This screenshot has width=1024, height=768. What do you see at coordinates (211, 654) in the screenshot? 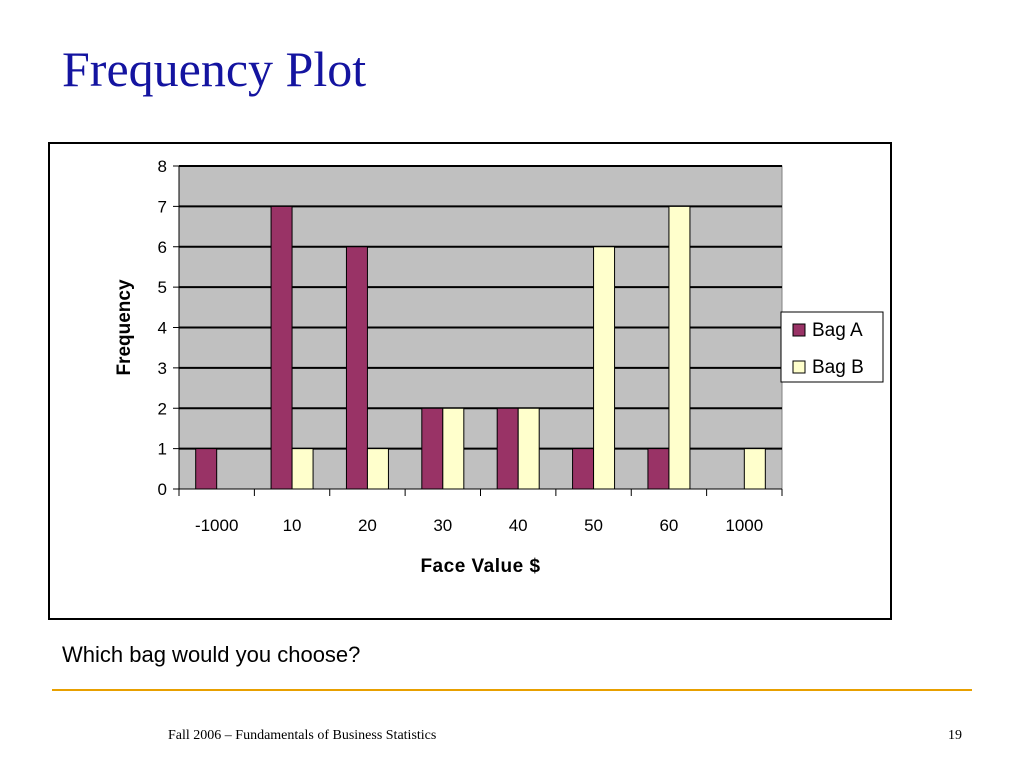
I see `question-text: Which bag would you choose?` at bounding box center [211, 654].